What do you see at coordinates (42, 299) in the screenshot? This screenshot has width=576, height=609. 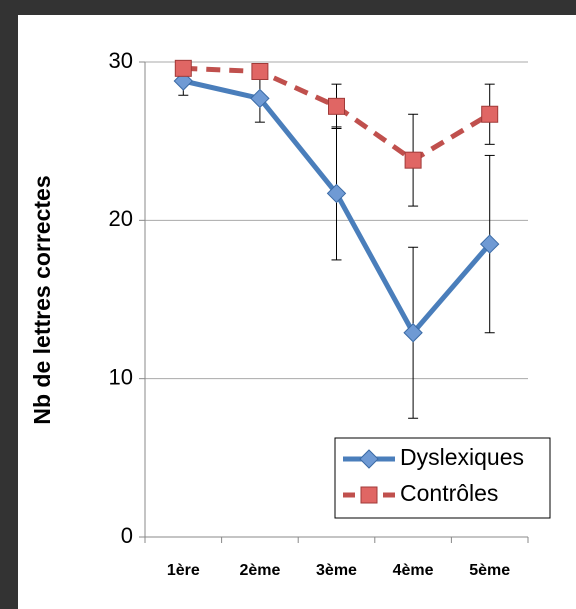 I see `y-axis-label: Nb de lettres correctes` at bounding box center [42, 299].